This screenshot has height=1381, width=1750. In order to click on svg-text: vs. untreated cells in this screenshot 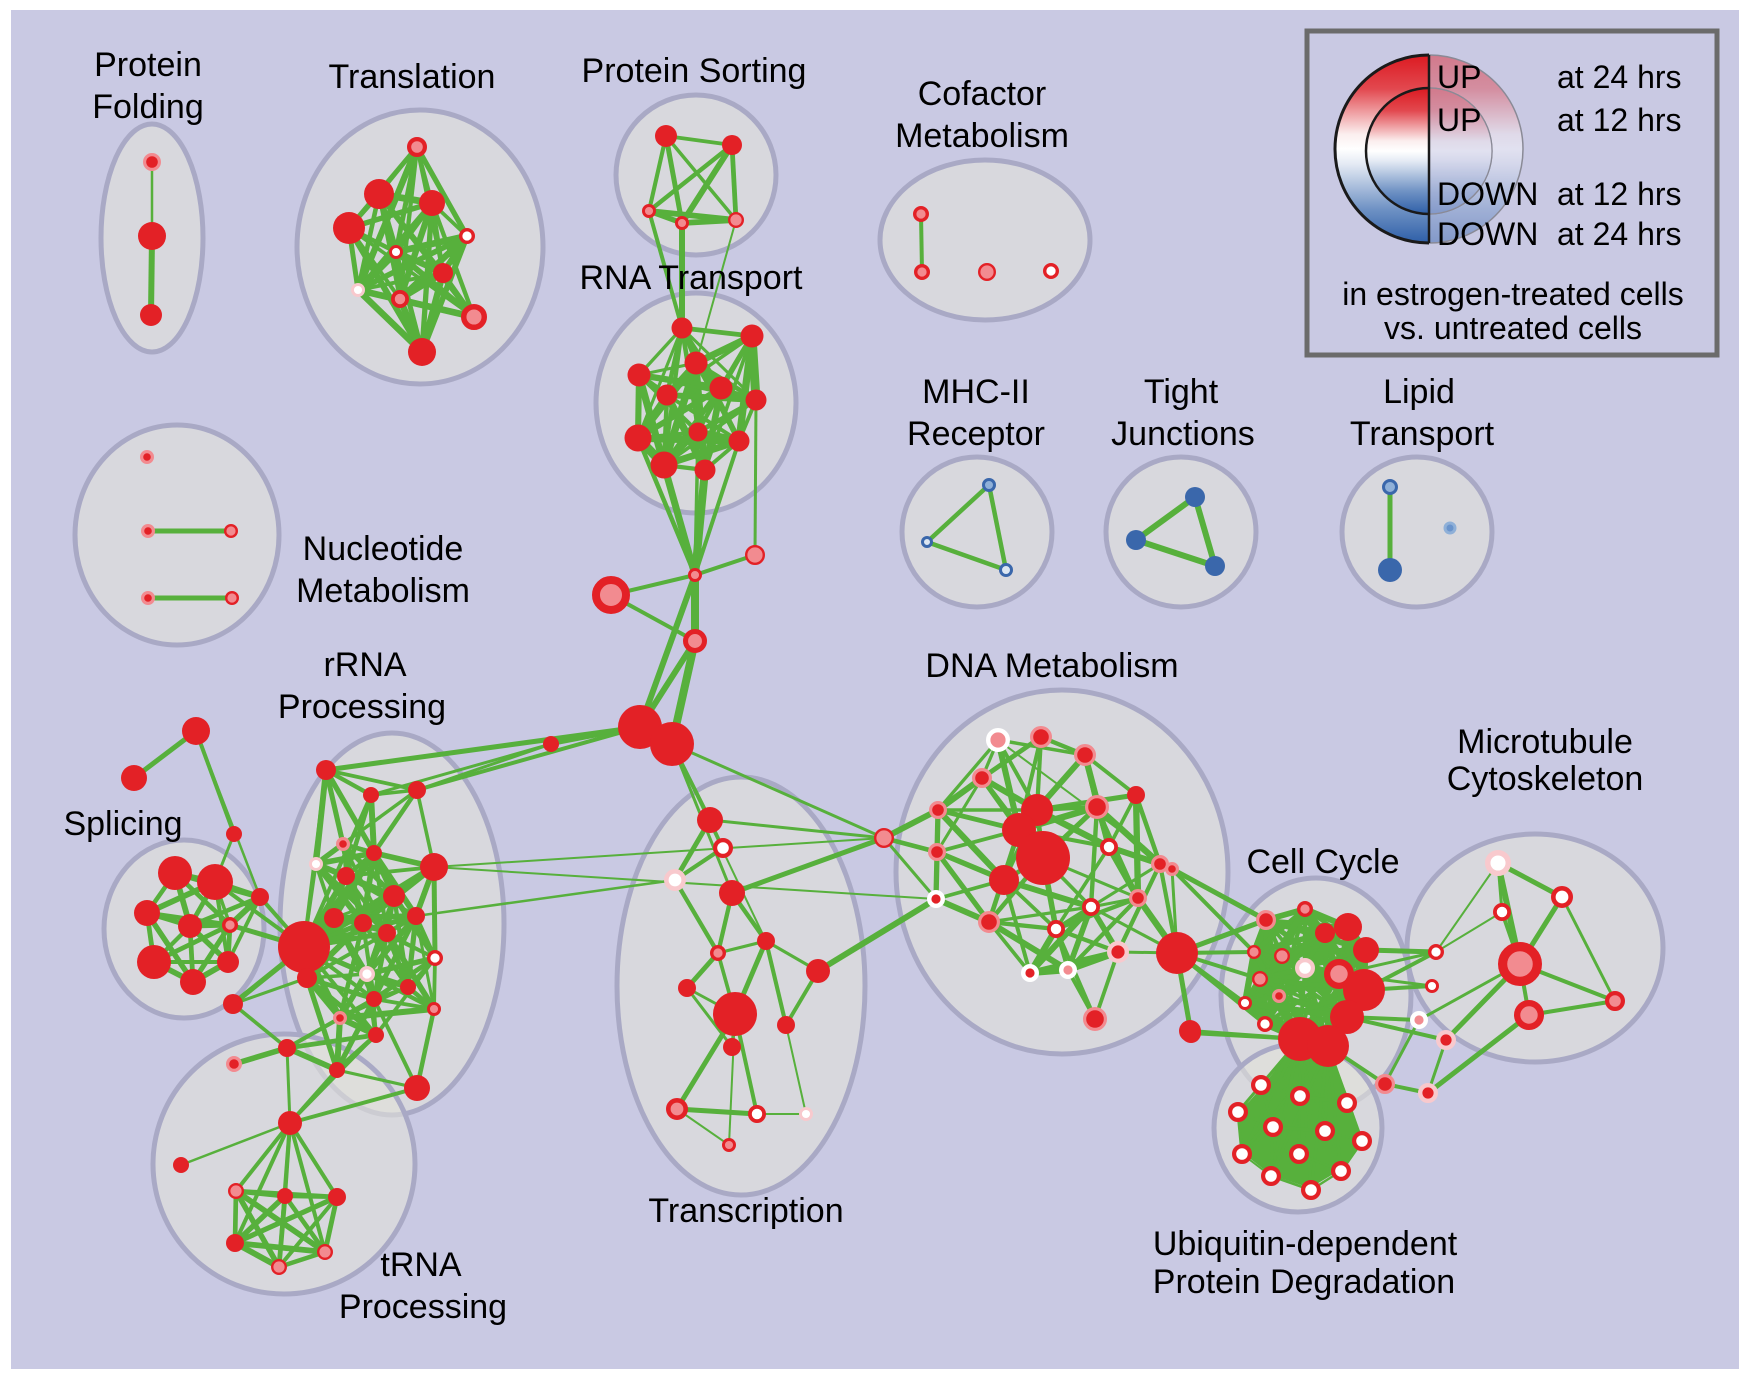, I will do `click(1513, 328)`.